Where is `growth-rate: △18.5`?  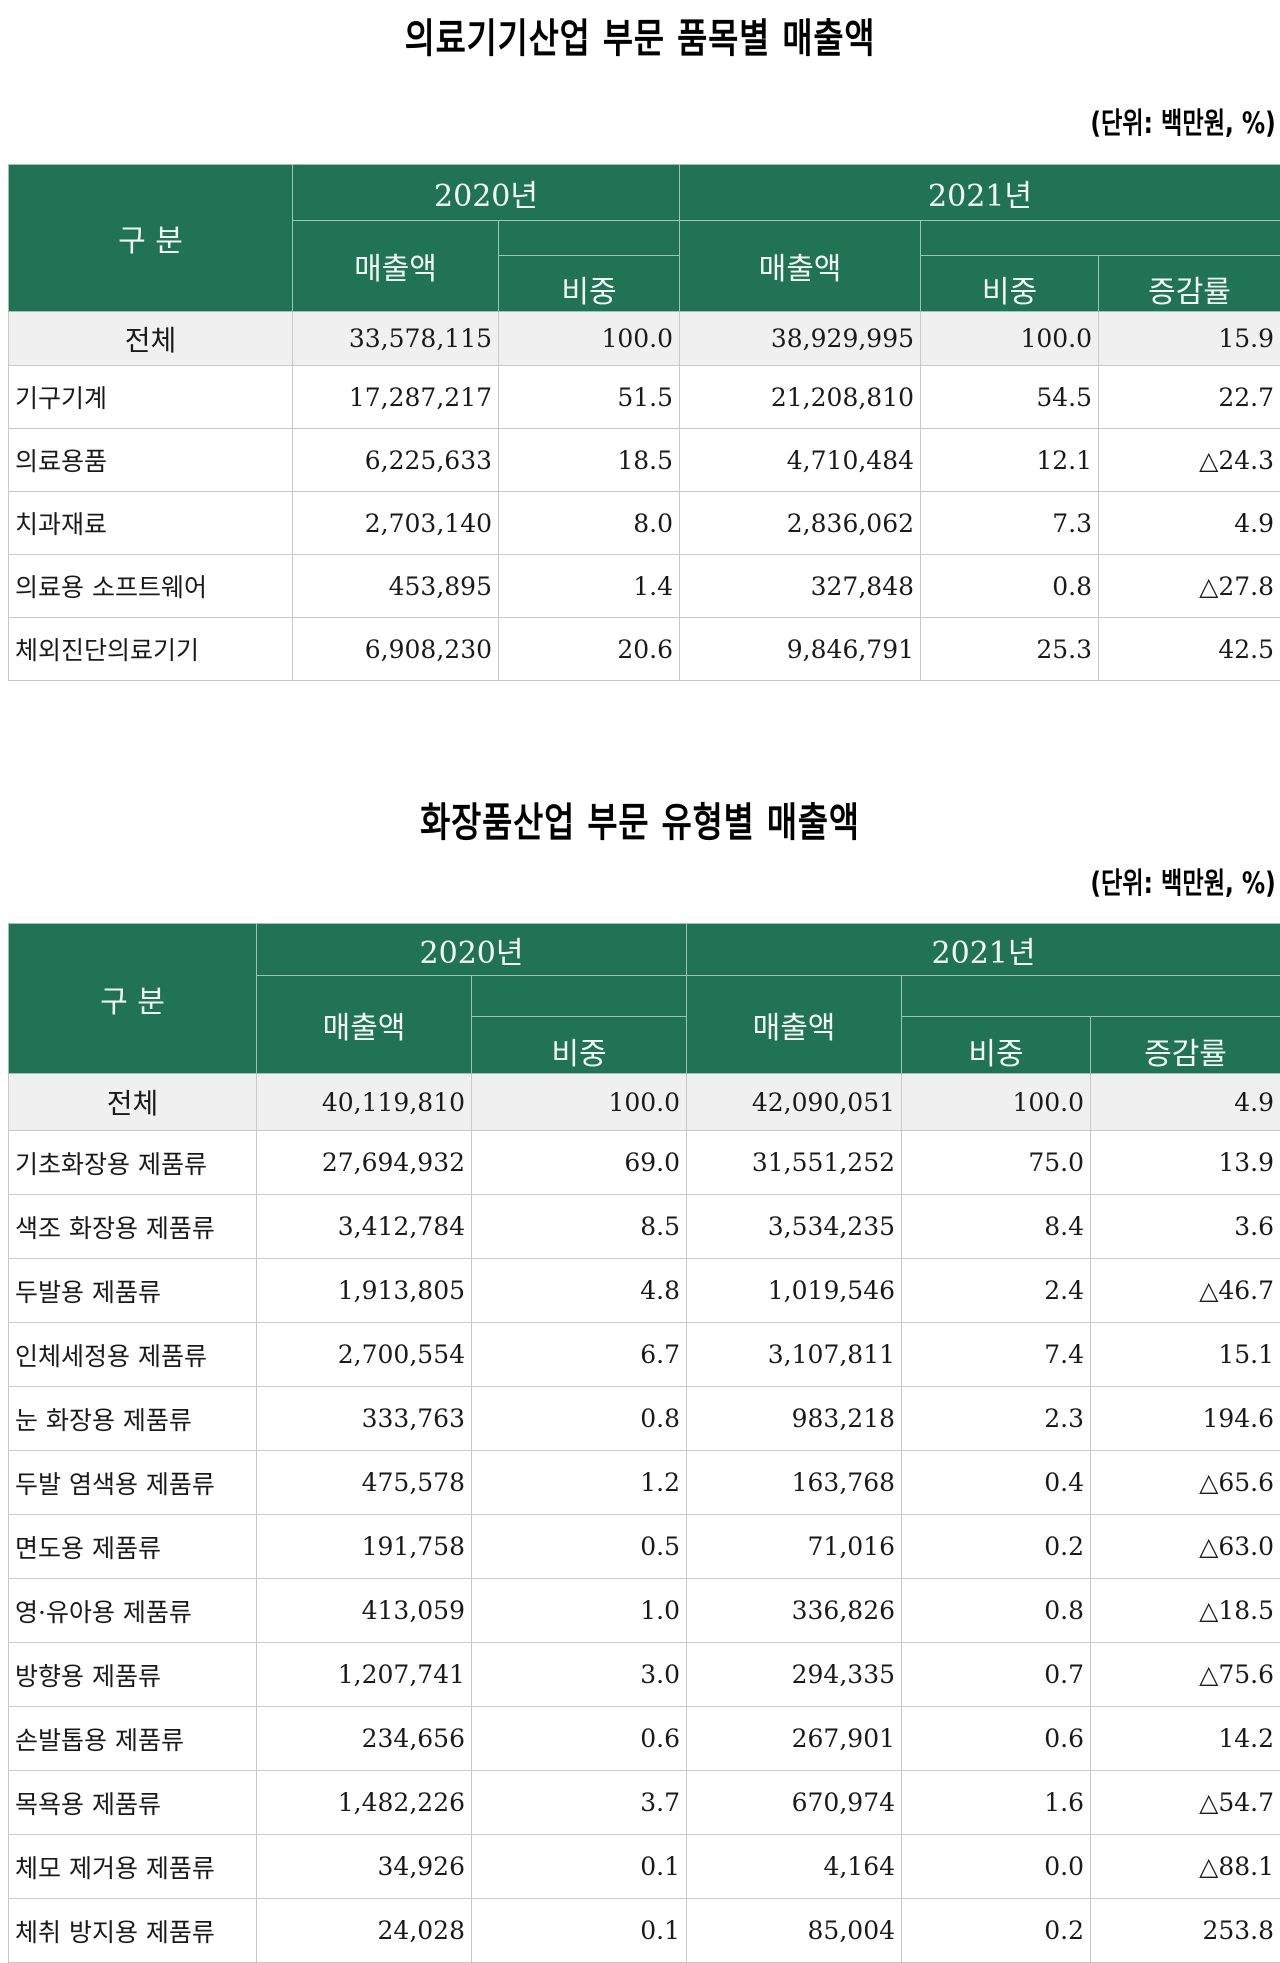
growth-rate: △18.5 is located at coordinates (1185, 1611).